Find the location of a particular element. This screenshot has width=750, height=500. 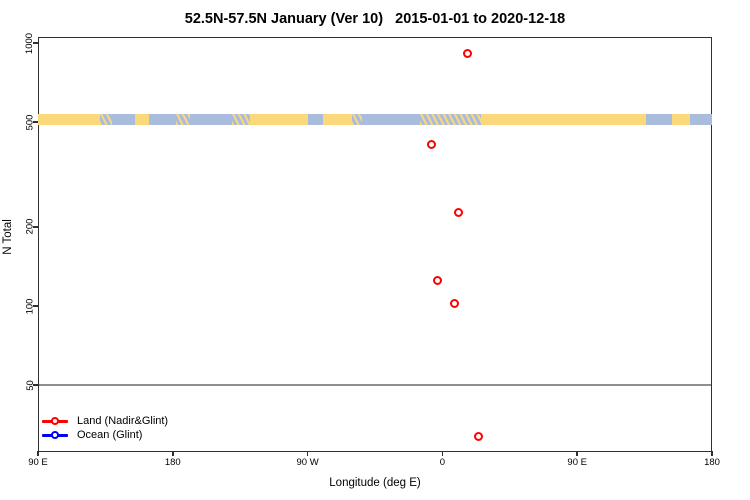

legend: Land (Nadir&Glint) Ocean (Glint) is located at coordinates (105, 428).